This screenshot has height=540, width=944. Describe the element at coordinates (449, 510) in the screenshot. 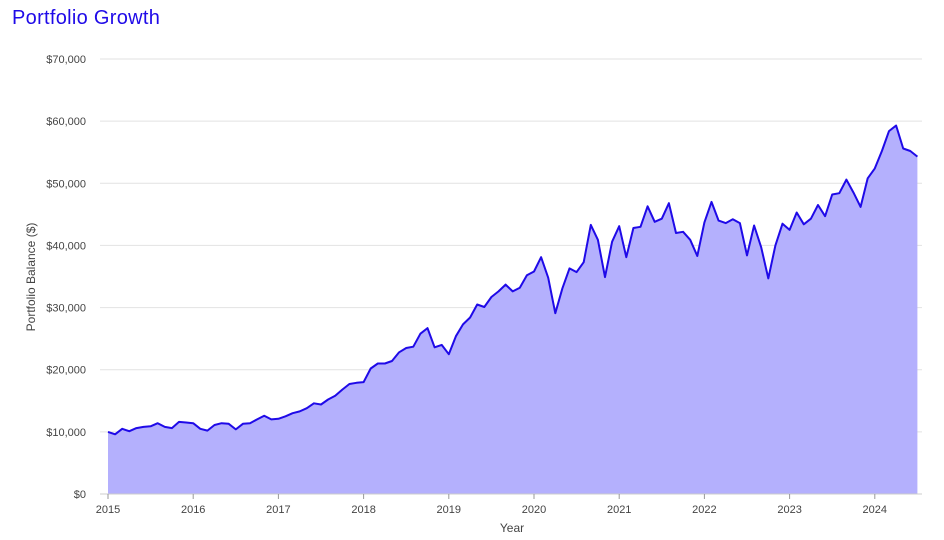

I see `x-tick-label: 2019` at that location.